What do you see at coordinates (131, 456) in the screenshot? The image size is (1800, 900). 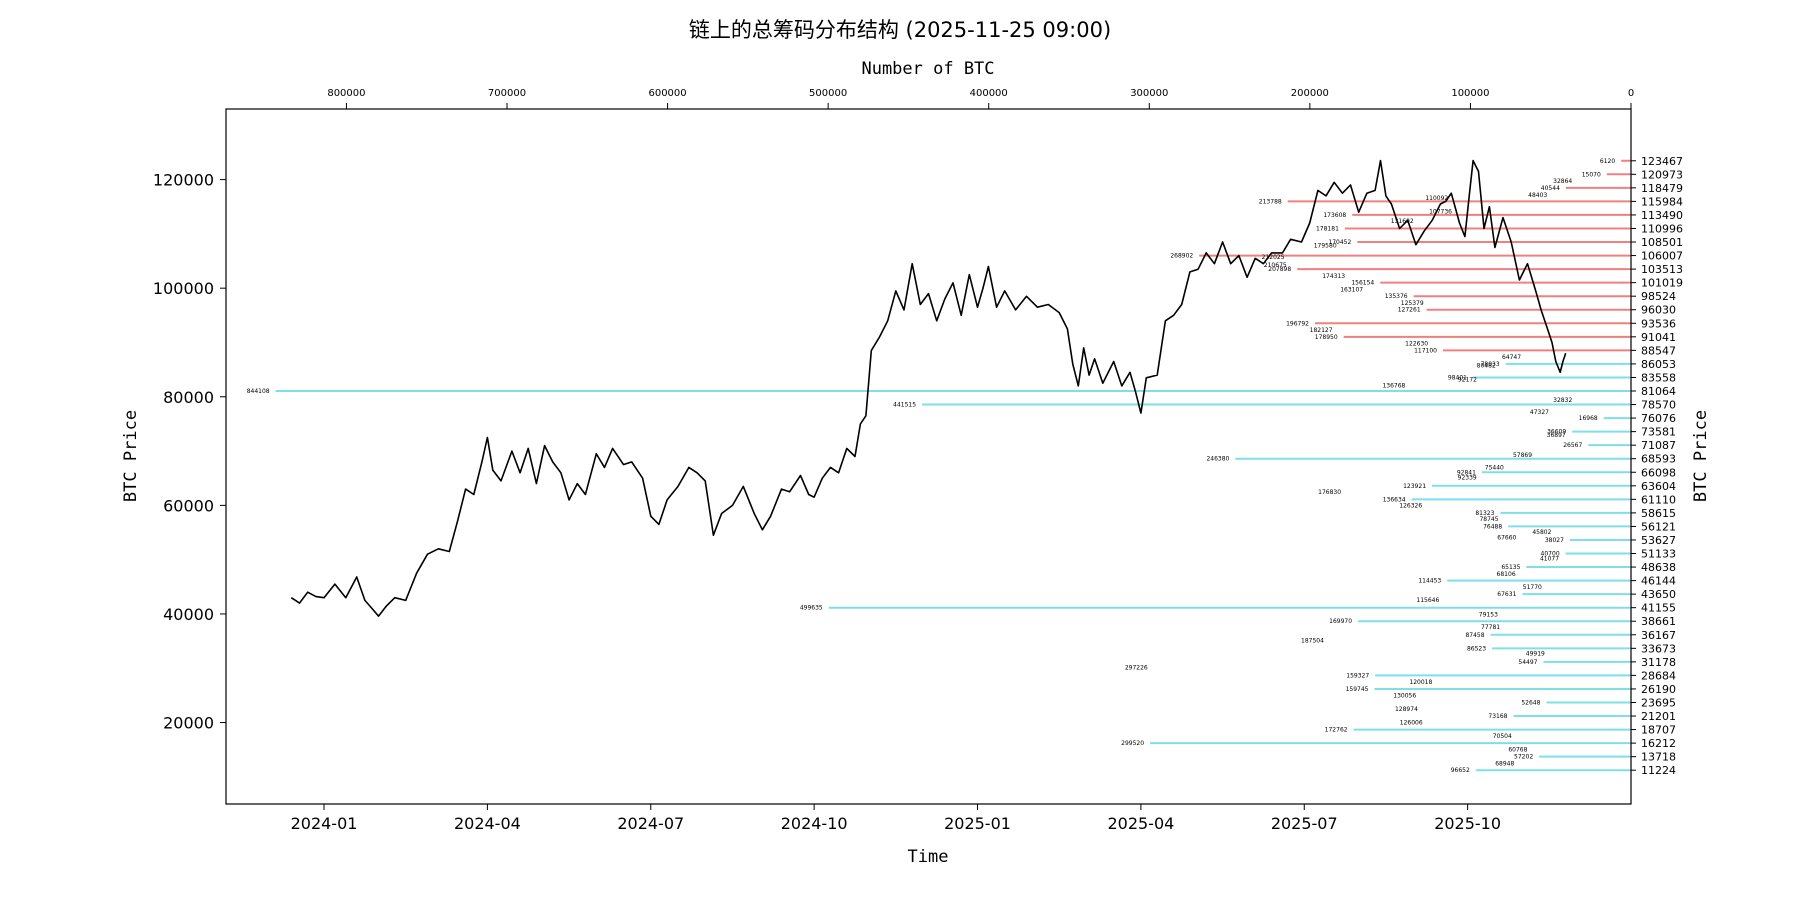 I see `y-axis-label: BTC Price` at bounding box center [131, 456].